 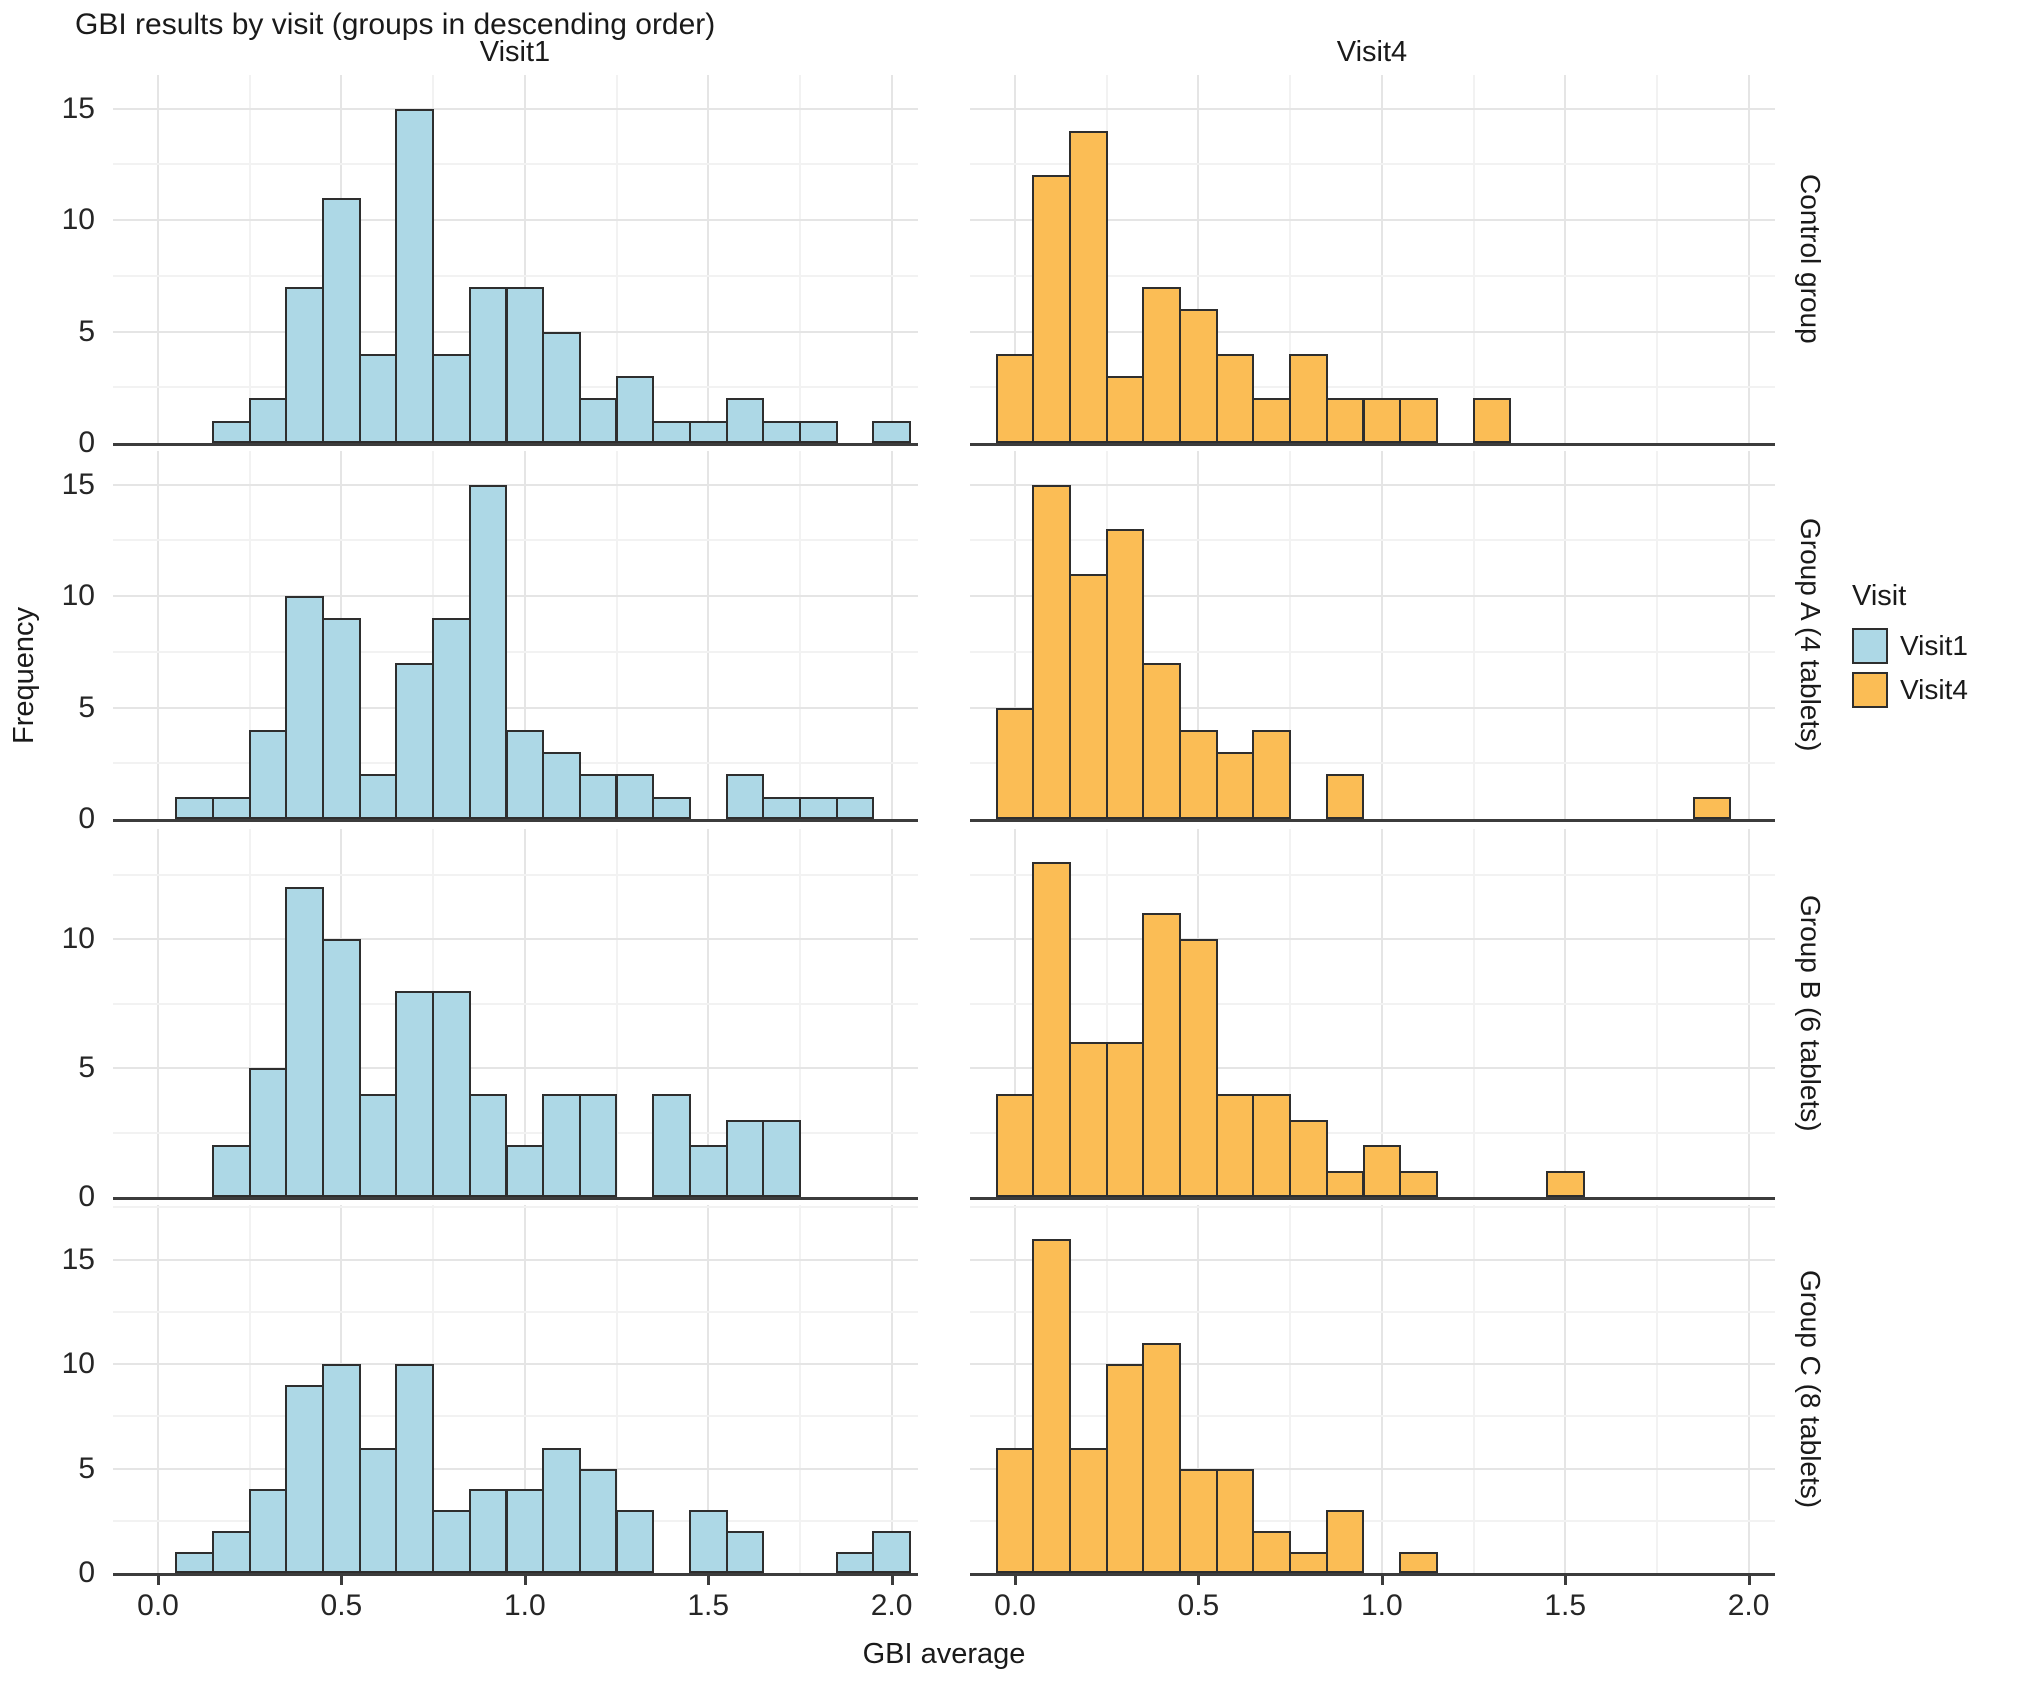 I want to click on x-tick-label: 1.0, so click(x=1381, y=1605).